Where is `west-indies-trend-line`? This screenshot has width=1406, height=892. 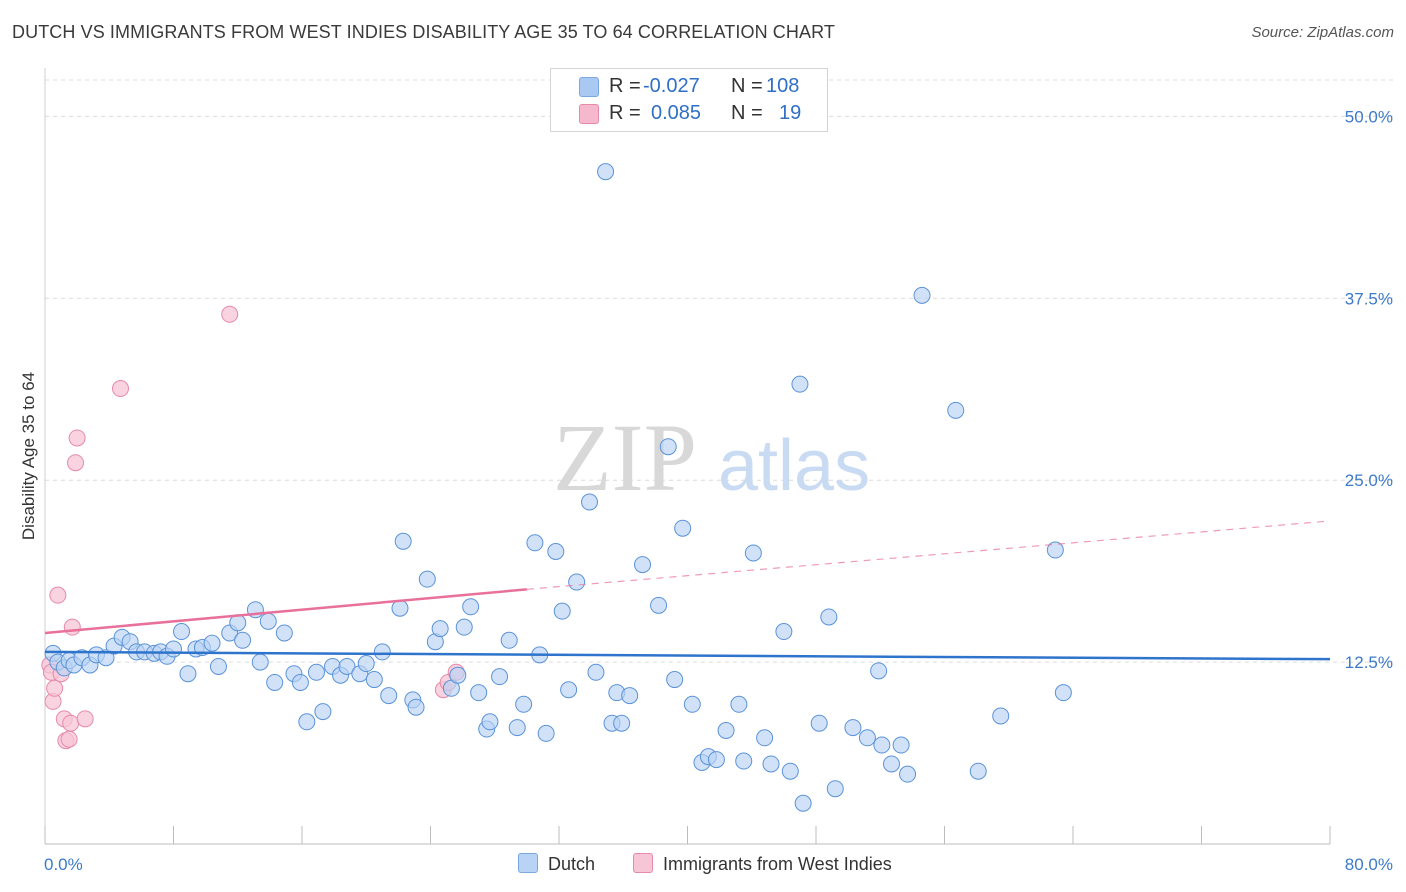
west-indies-trend-line is located at coordinates (285, 611).